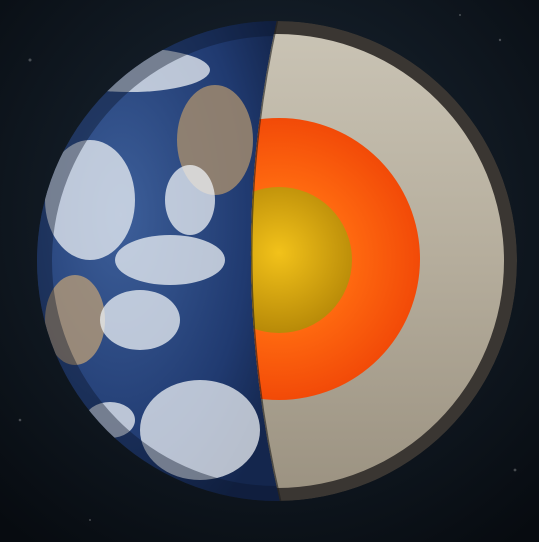 The width and height of the screenshot is (539, 542). Describe the element at coordinates (301, 260) in the screenshot. I see `inner-core` at that location.